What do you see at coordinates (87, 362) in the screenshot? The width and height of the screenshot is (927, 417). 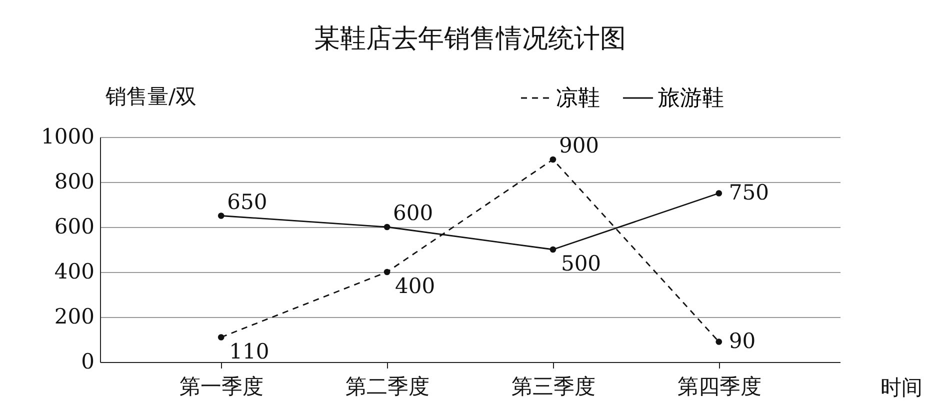 I see `y-tick-label: 0` at bounding box center [87, 362].